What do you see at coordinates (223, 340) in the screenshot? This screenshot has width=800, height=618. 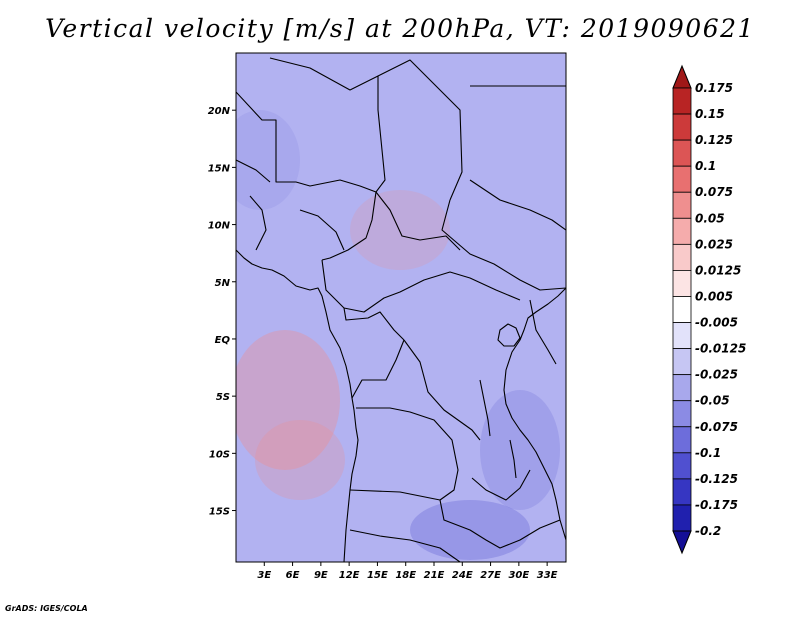 I see `lat-label: EQ` at bounding box center [223, 340].